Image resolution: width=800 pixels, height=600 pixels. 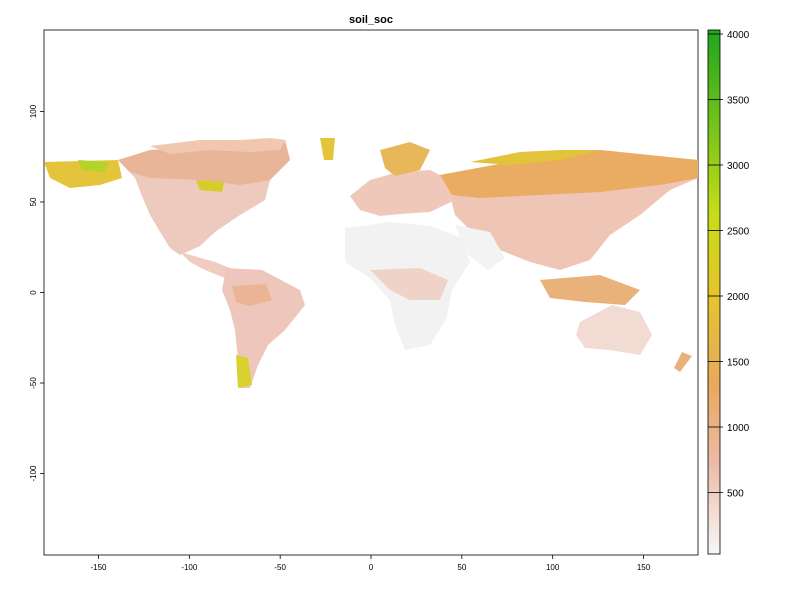 I want to click on australia, so click(x=614, y=330).